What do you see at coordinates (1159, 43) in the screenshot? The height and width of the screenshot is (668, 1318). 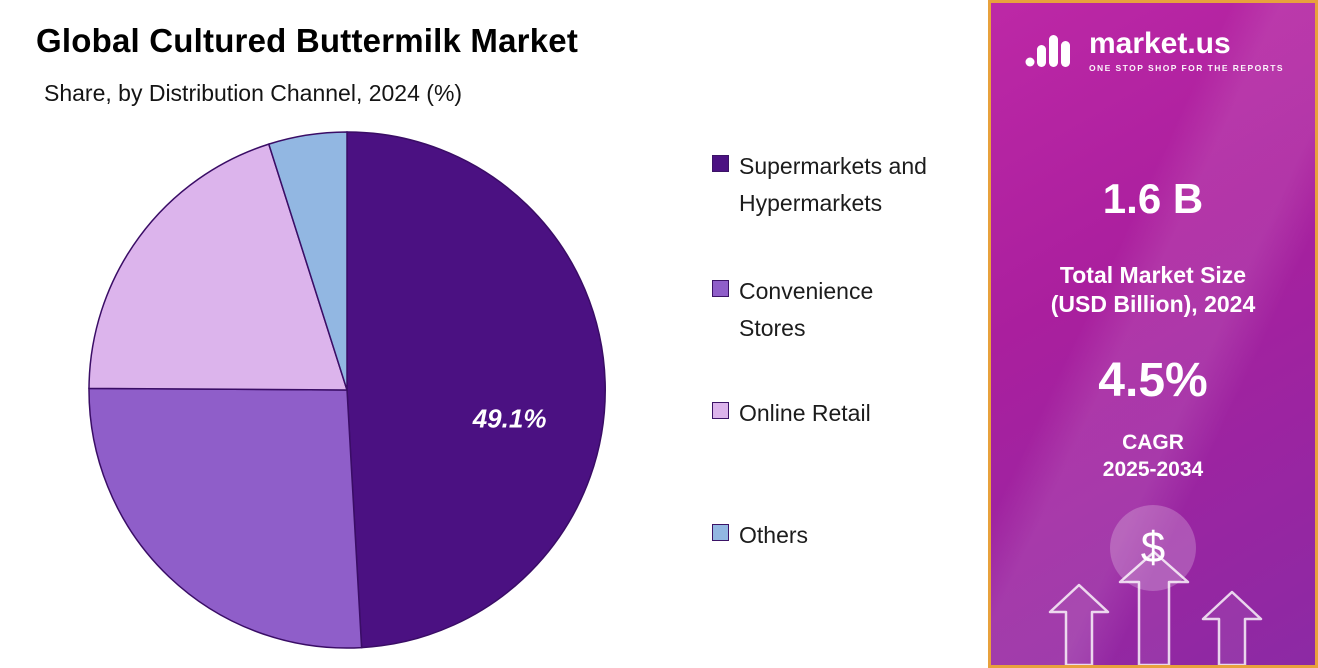 I see `brand-name: market.us` at bounding box center [1159, 43].